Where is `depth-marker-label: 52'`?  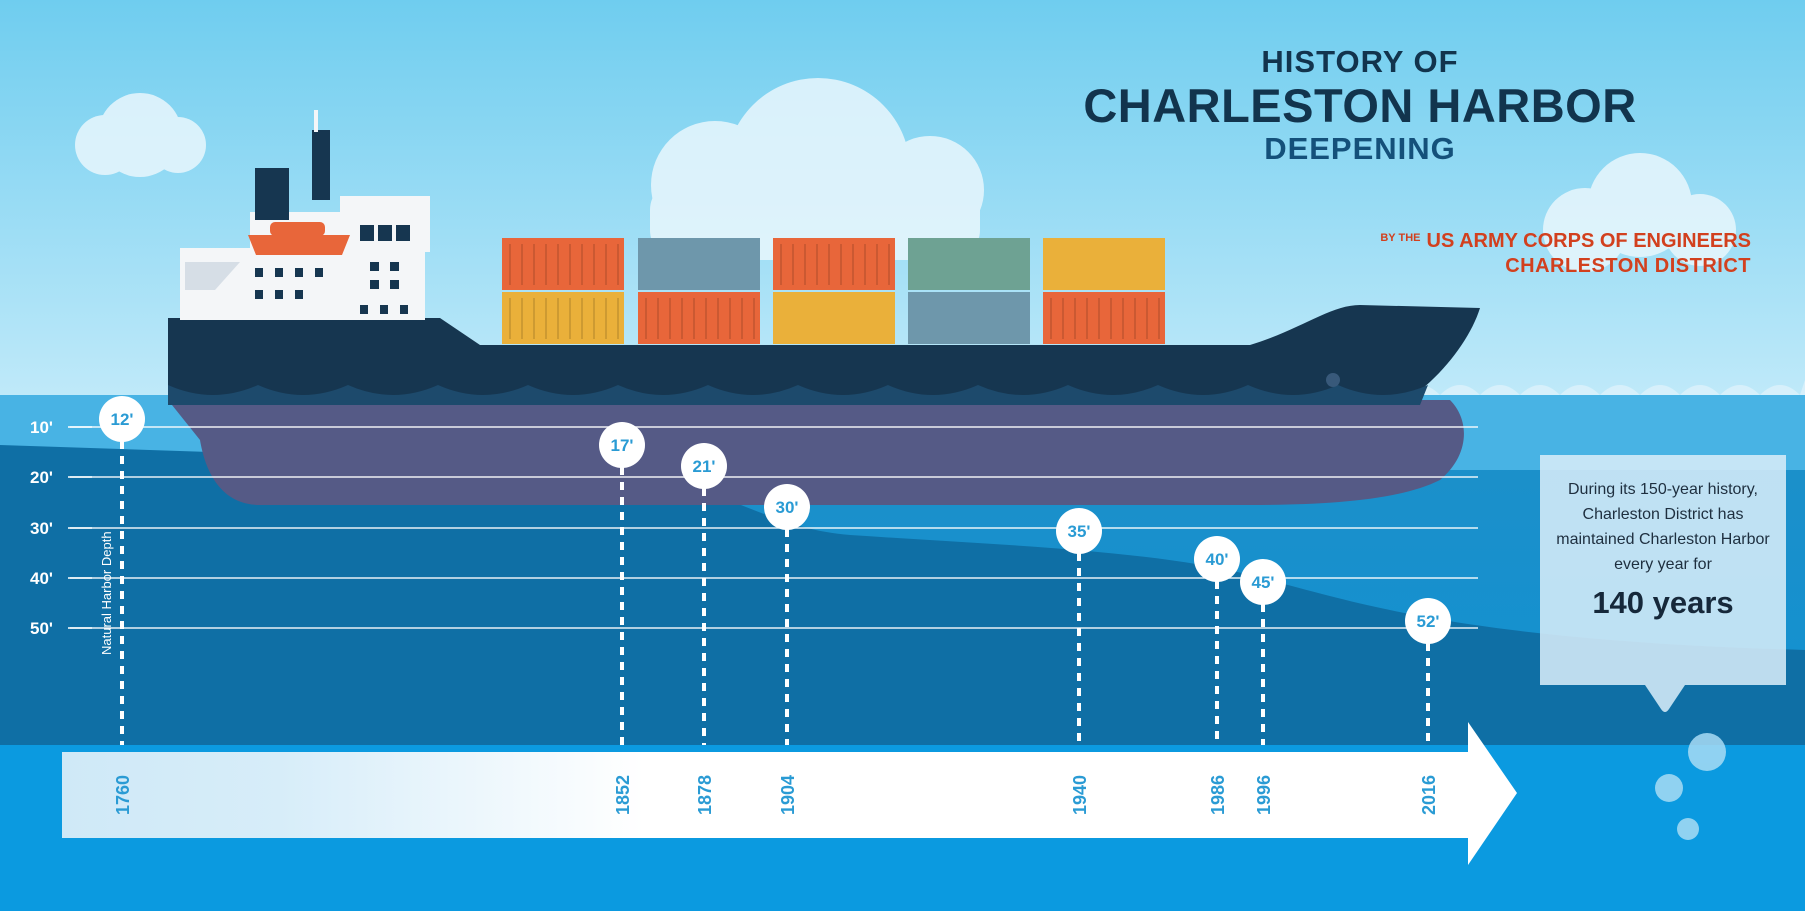
depth-marker-label: 52' is located at coordinates (1428, 621).